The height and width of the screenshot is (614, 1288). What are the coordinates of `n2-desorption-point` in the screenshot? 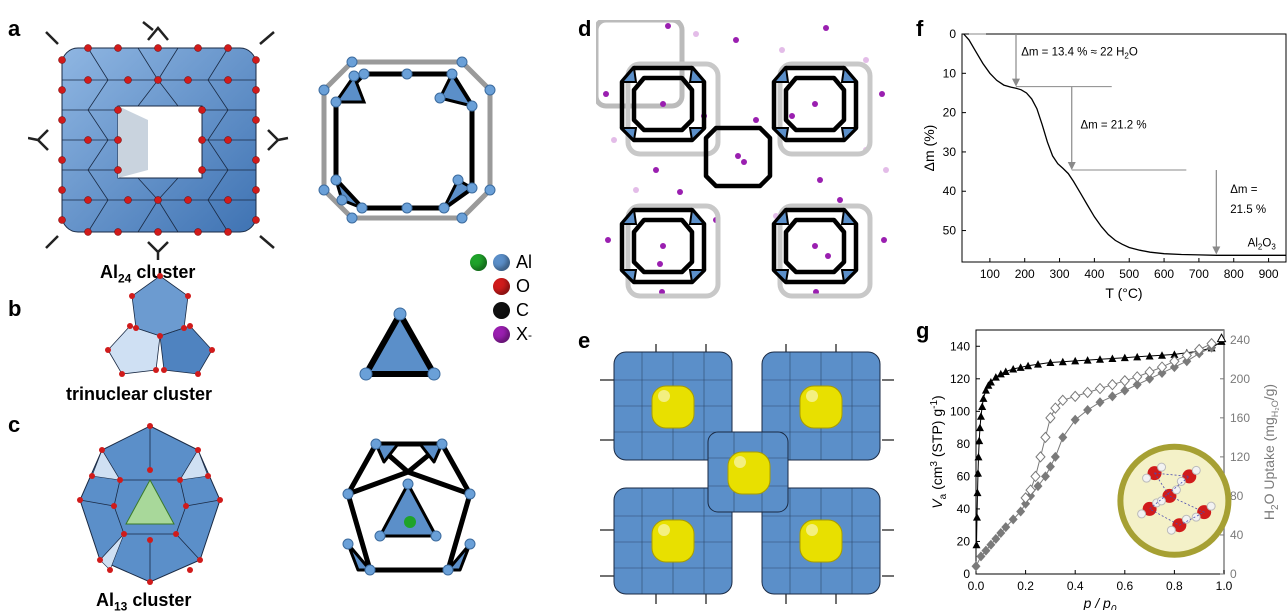 It's located at (1221, 338).